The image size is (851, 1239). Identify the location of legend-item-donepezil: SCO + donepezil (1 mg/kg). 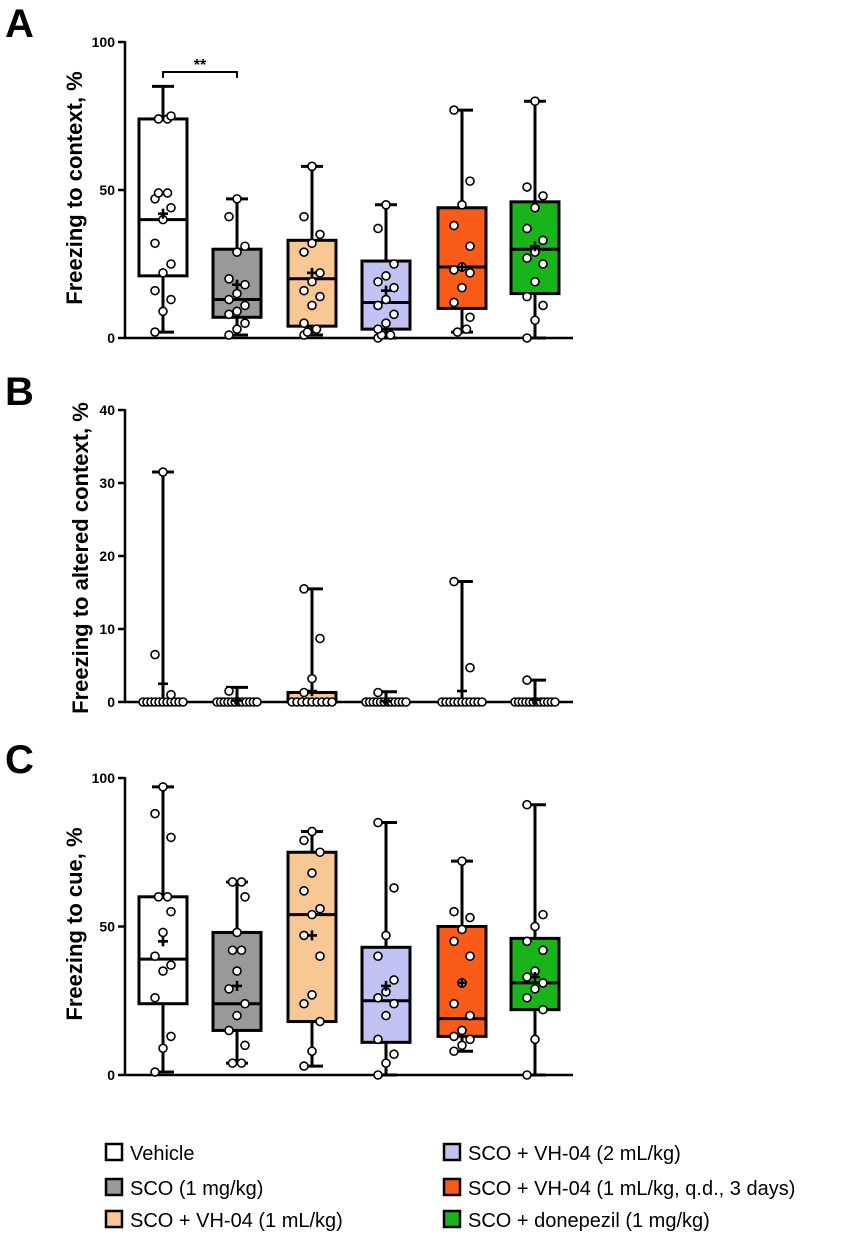
(576, 1220).